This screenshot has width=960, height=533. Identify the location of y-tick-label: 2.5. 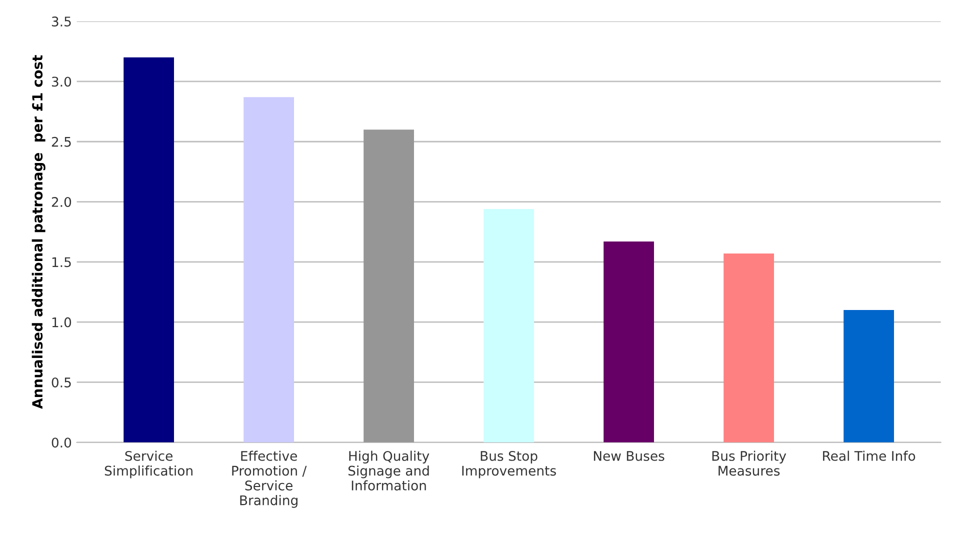
(61, 141).